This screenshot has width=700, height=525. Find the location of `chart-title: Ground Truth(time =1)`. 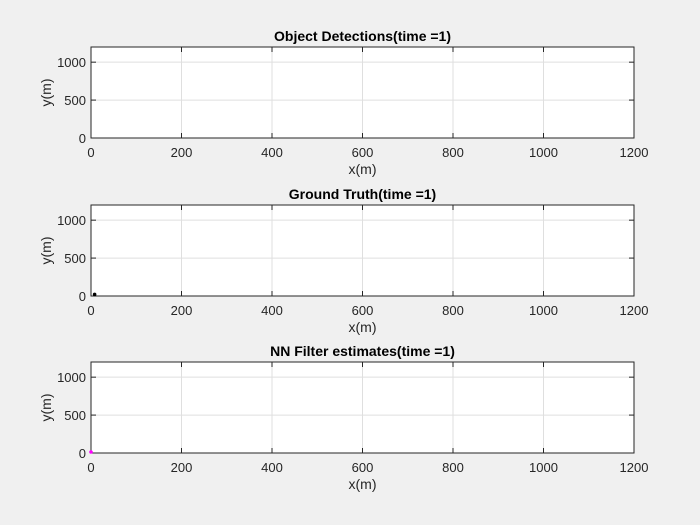

chart-title: Ground Truth(time =1) is located at coordinates (362, 194).